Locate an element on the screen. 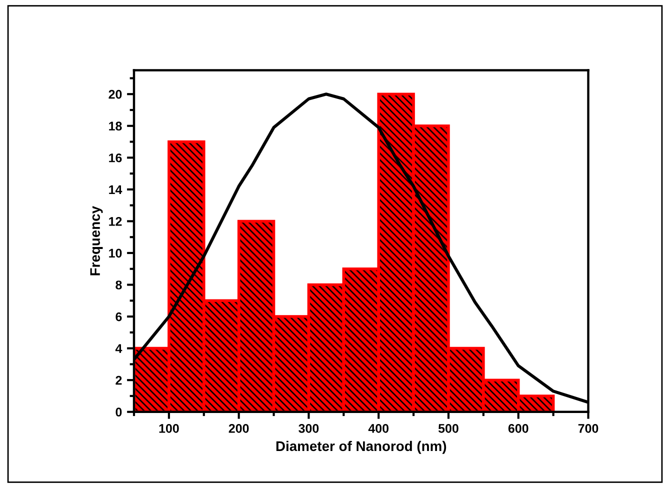 Image resolution: width=670 pixels, height=488 pixels. y-tick-label: 8 is located at coordinates (119, 285).